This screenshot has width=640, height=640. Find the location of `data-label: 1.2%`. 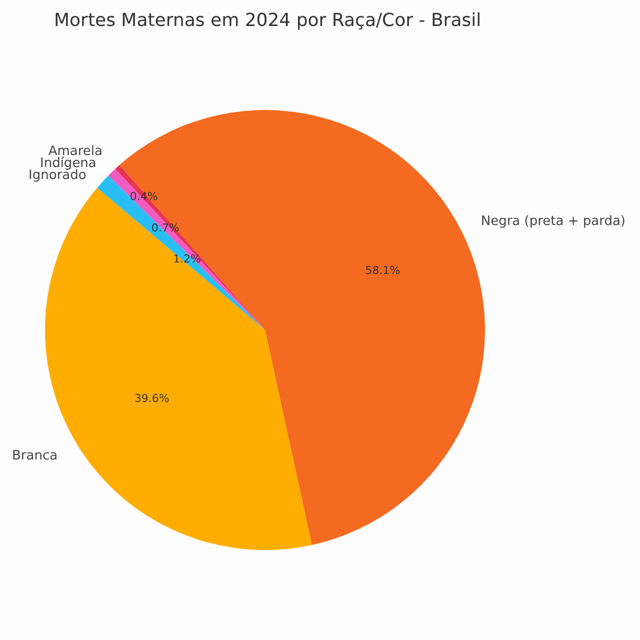

data-label: 1.2% is located at coordinates (187, 259).